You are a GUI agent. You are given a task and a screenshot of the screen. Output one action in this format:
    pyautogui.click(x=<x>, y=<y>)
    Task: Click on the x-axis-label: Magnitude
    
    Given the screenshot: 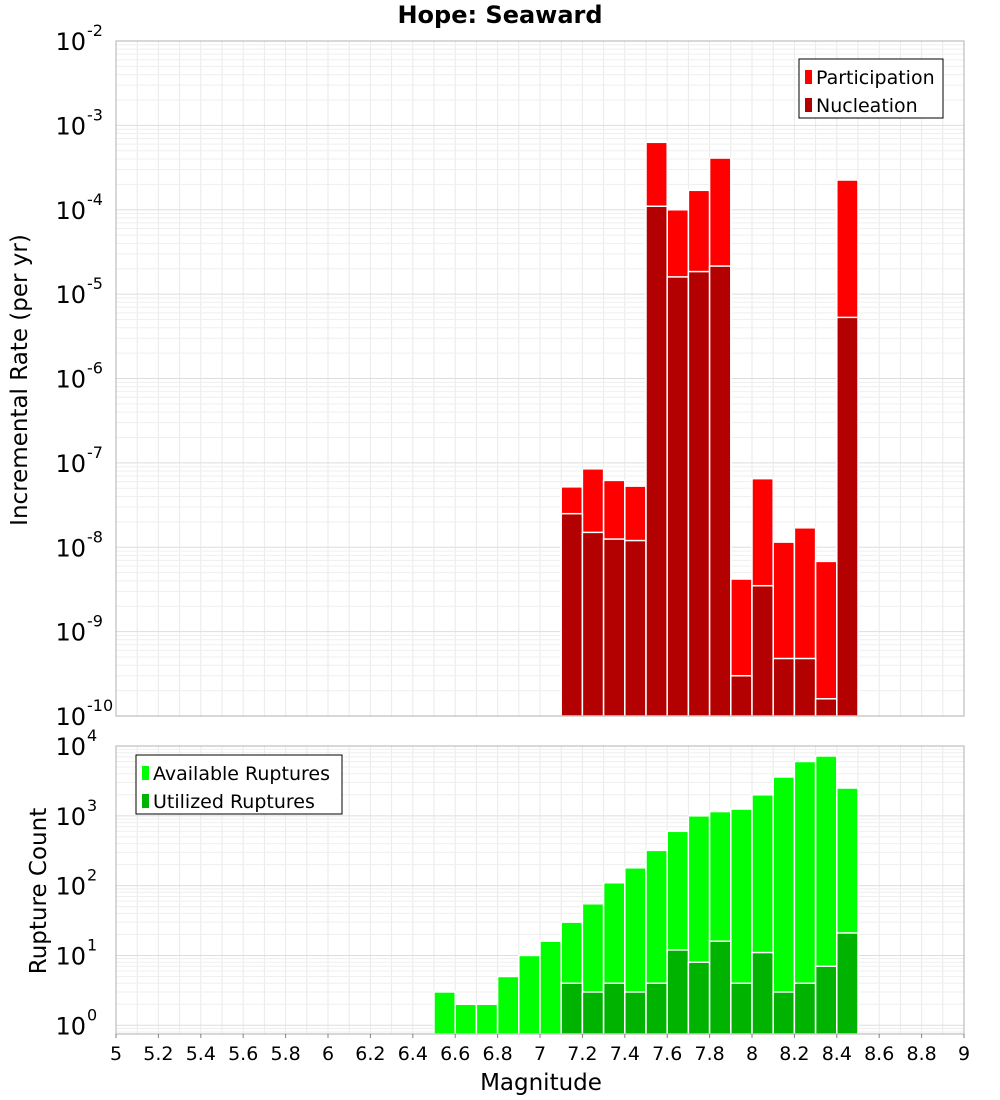 What is the action you would take?
    pyautogui.click(x=541, y=1083)
    